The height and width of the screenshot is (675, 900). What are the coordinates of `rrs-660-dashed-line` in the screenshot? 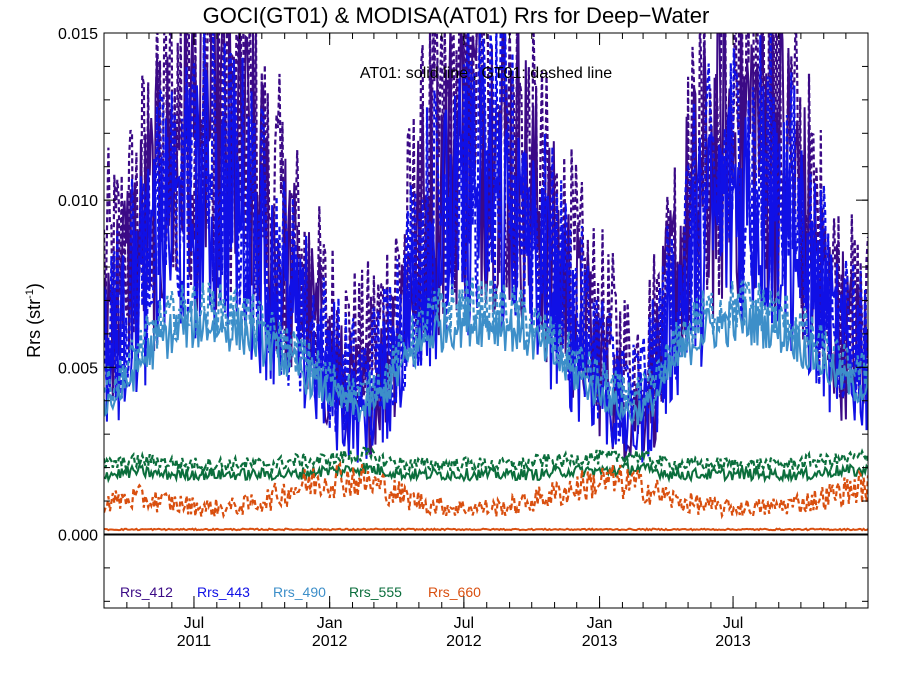 It's located at (486, 490).